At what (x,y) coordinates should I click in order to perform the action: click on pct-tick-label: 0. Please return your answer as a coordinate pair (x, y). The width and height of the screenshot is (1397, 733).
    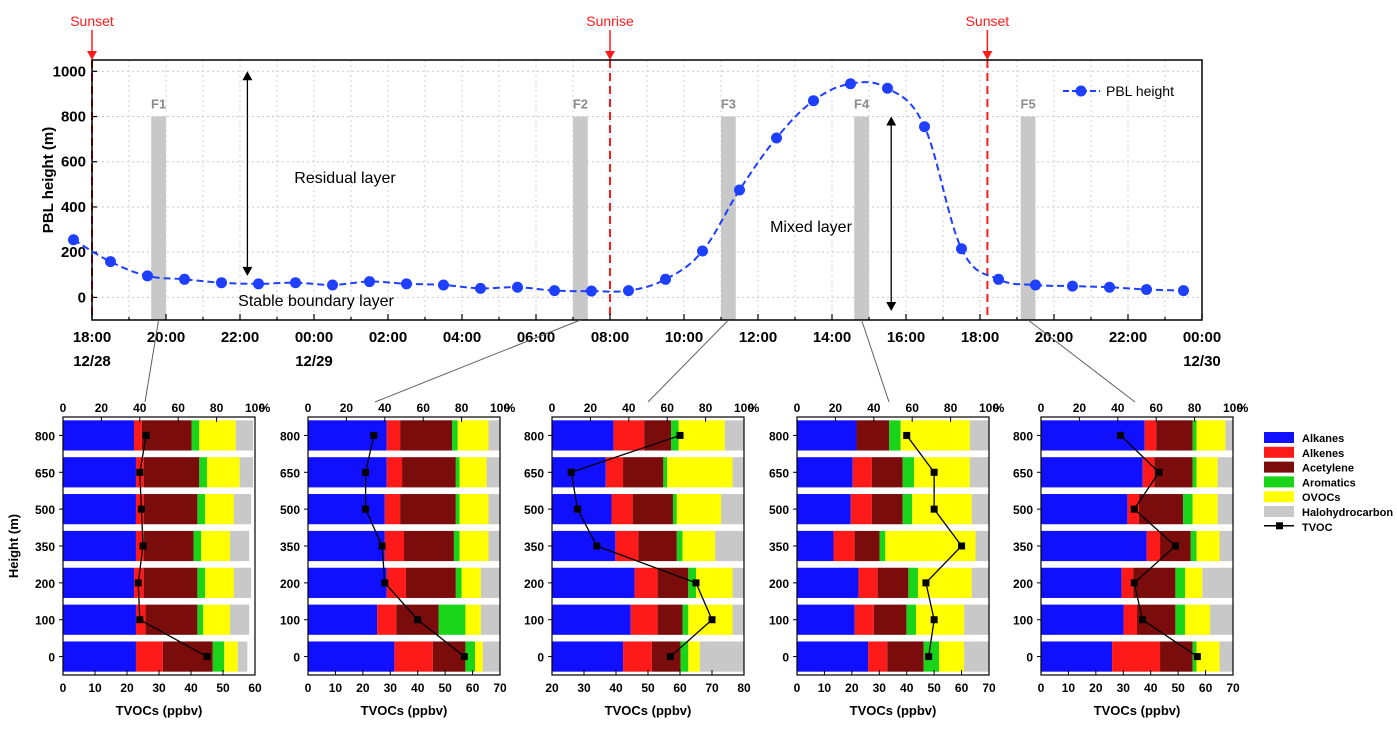
    Looking at the image, I should click on (552, 408).